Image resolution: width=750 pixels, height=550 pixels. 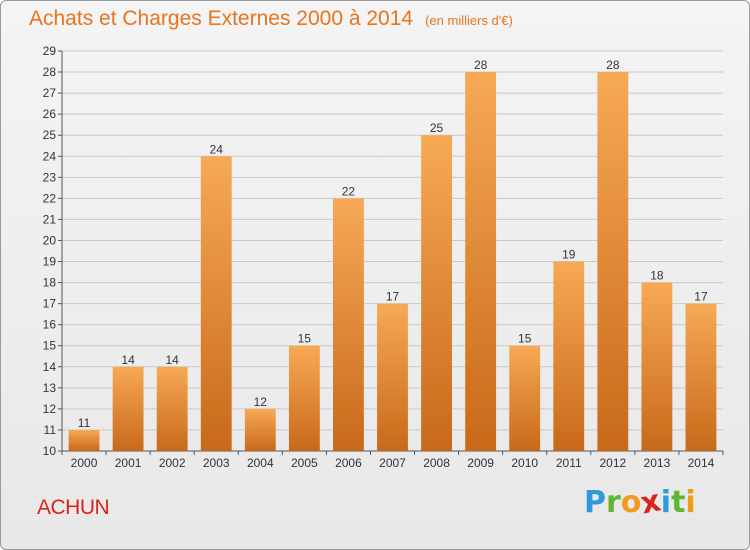 I want to click on x-tick-label: 2003, so click(x=216, y=463).